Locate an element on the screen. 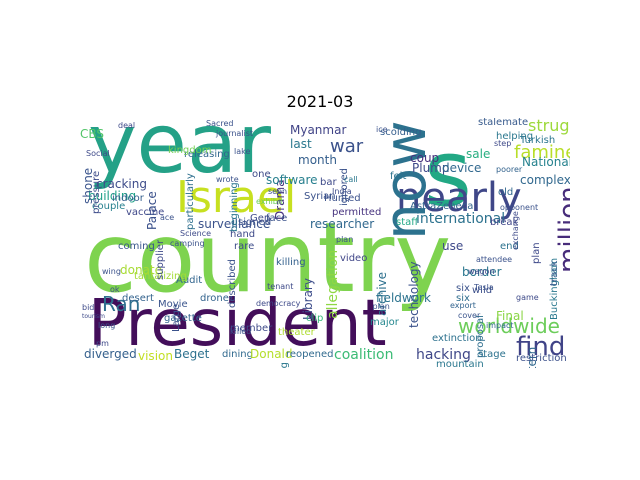 The height and width of the screenshot is (480, 640). cloud-word: complex is located at coordinates (545, 180).